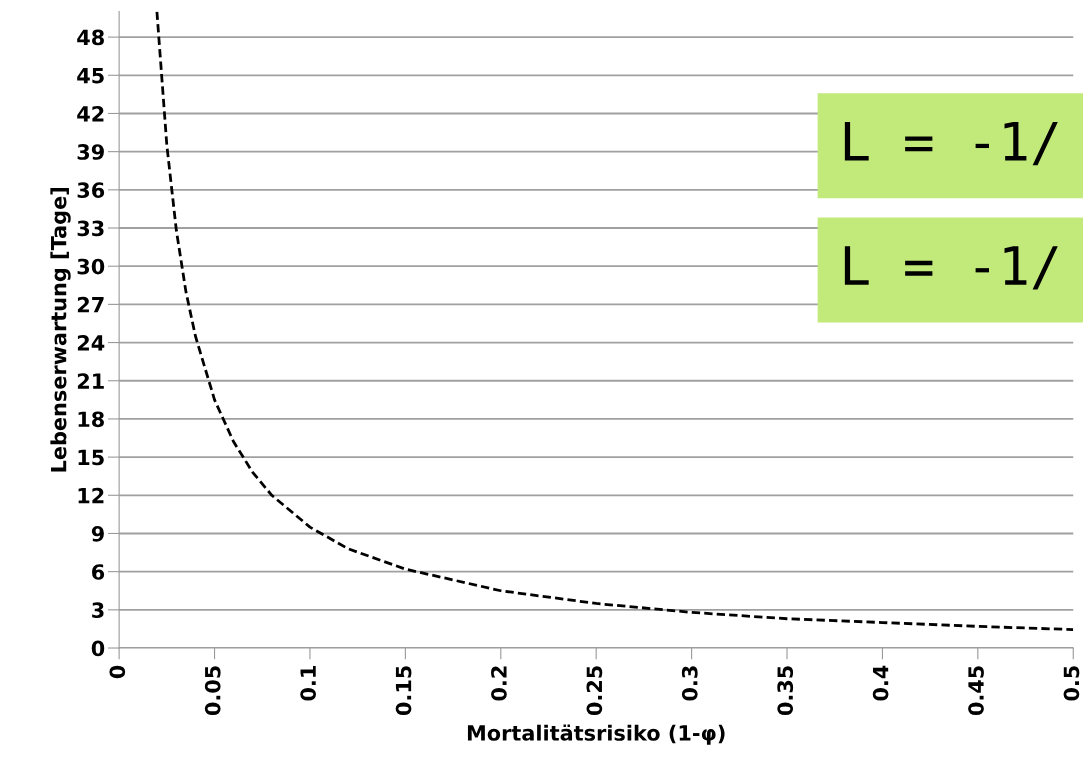 Image resolution: width=1083 pixels, height=777 pixels. Describe the element at coordinates (594, 691) in the screenshot. I see `x-tick-label: 0.25` at that location.